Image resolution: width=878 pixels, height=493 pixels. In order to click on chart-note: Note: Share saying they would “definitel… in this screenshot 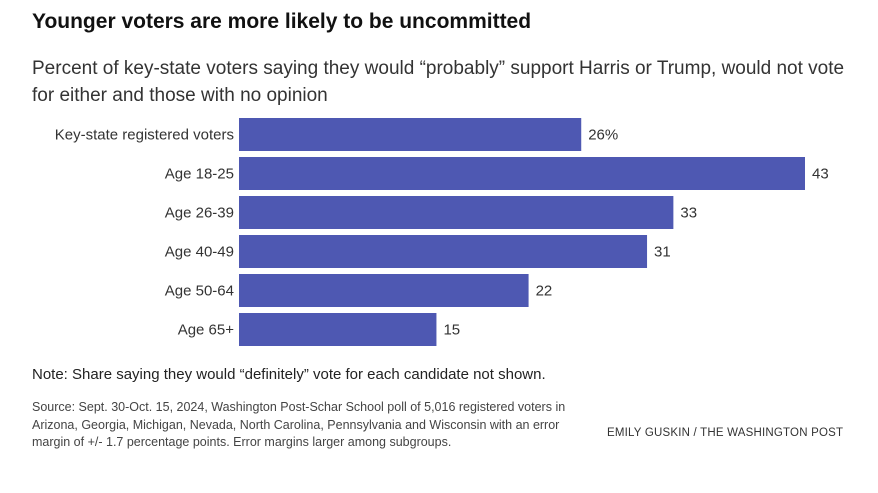, I will do `click(289, 374)`.